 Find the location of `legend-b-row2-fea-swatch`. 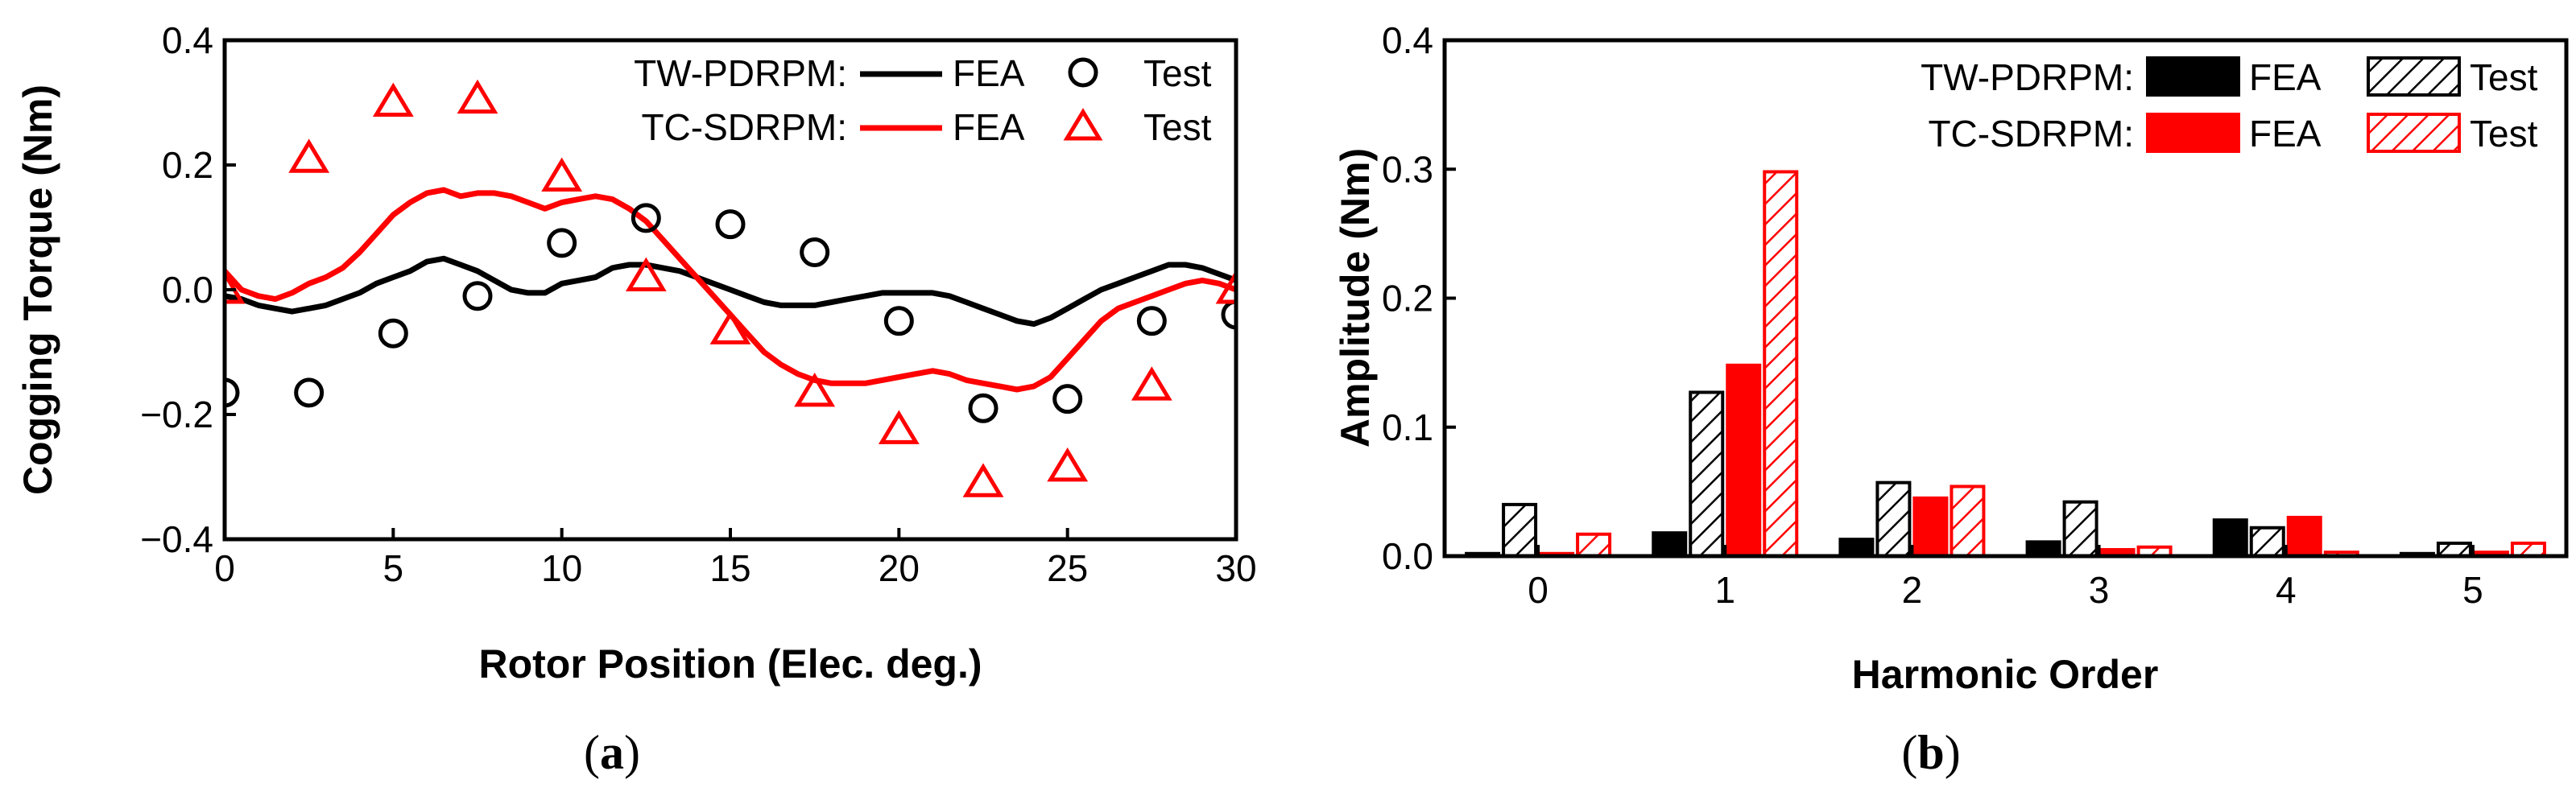

legend-b-row2-fea-swatch is located at coordinates (2193, 133).